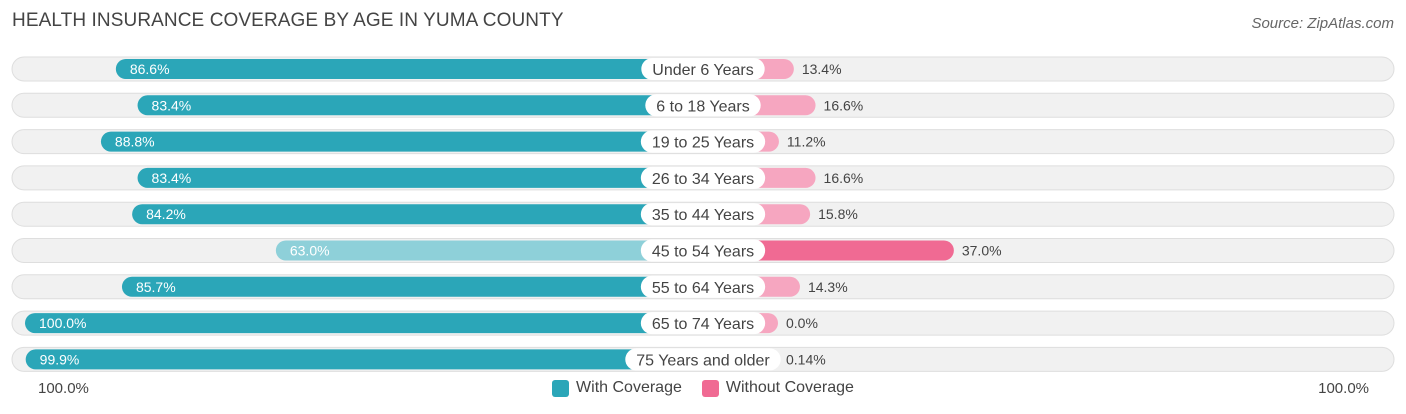  I want to click on category-label: 35 to 44 Years, so click(703, 215).